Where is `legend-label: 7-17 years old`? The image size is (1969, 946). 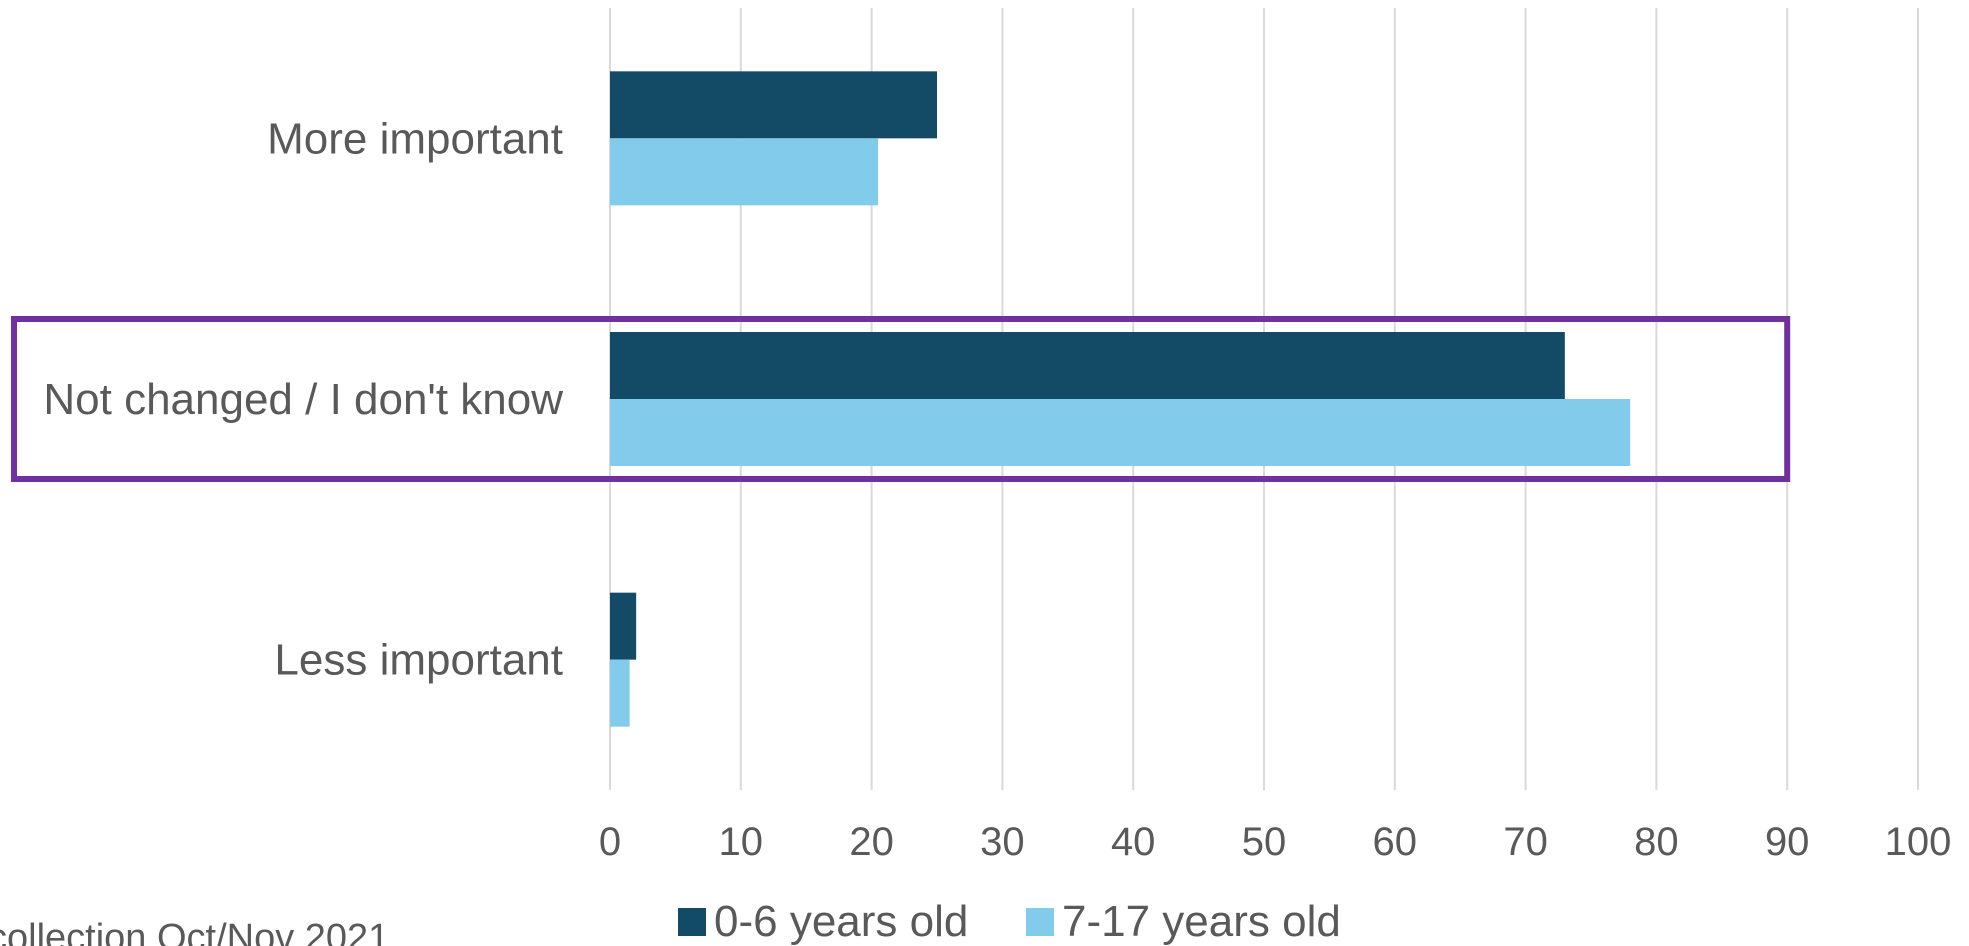
legend-label: 7-17 years old is located at coordinates (1201, 921).